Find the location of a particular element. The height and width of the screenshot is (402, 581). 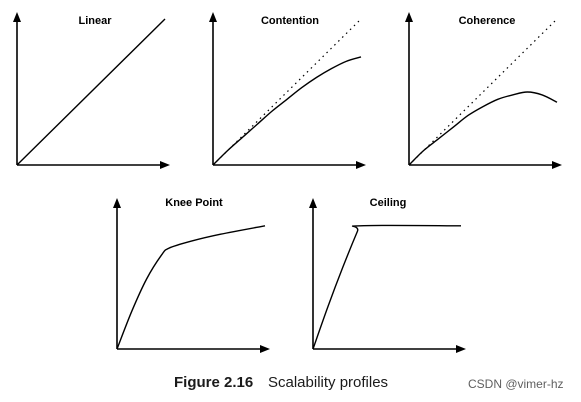

panel-title: Coherence is located at coordinates (487, 21).